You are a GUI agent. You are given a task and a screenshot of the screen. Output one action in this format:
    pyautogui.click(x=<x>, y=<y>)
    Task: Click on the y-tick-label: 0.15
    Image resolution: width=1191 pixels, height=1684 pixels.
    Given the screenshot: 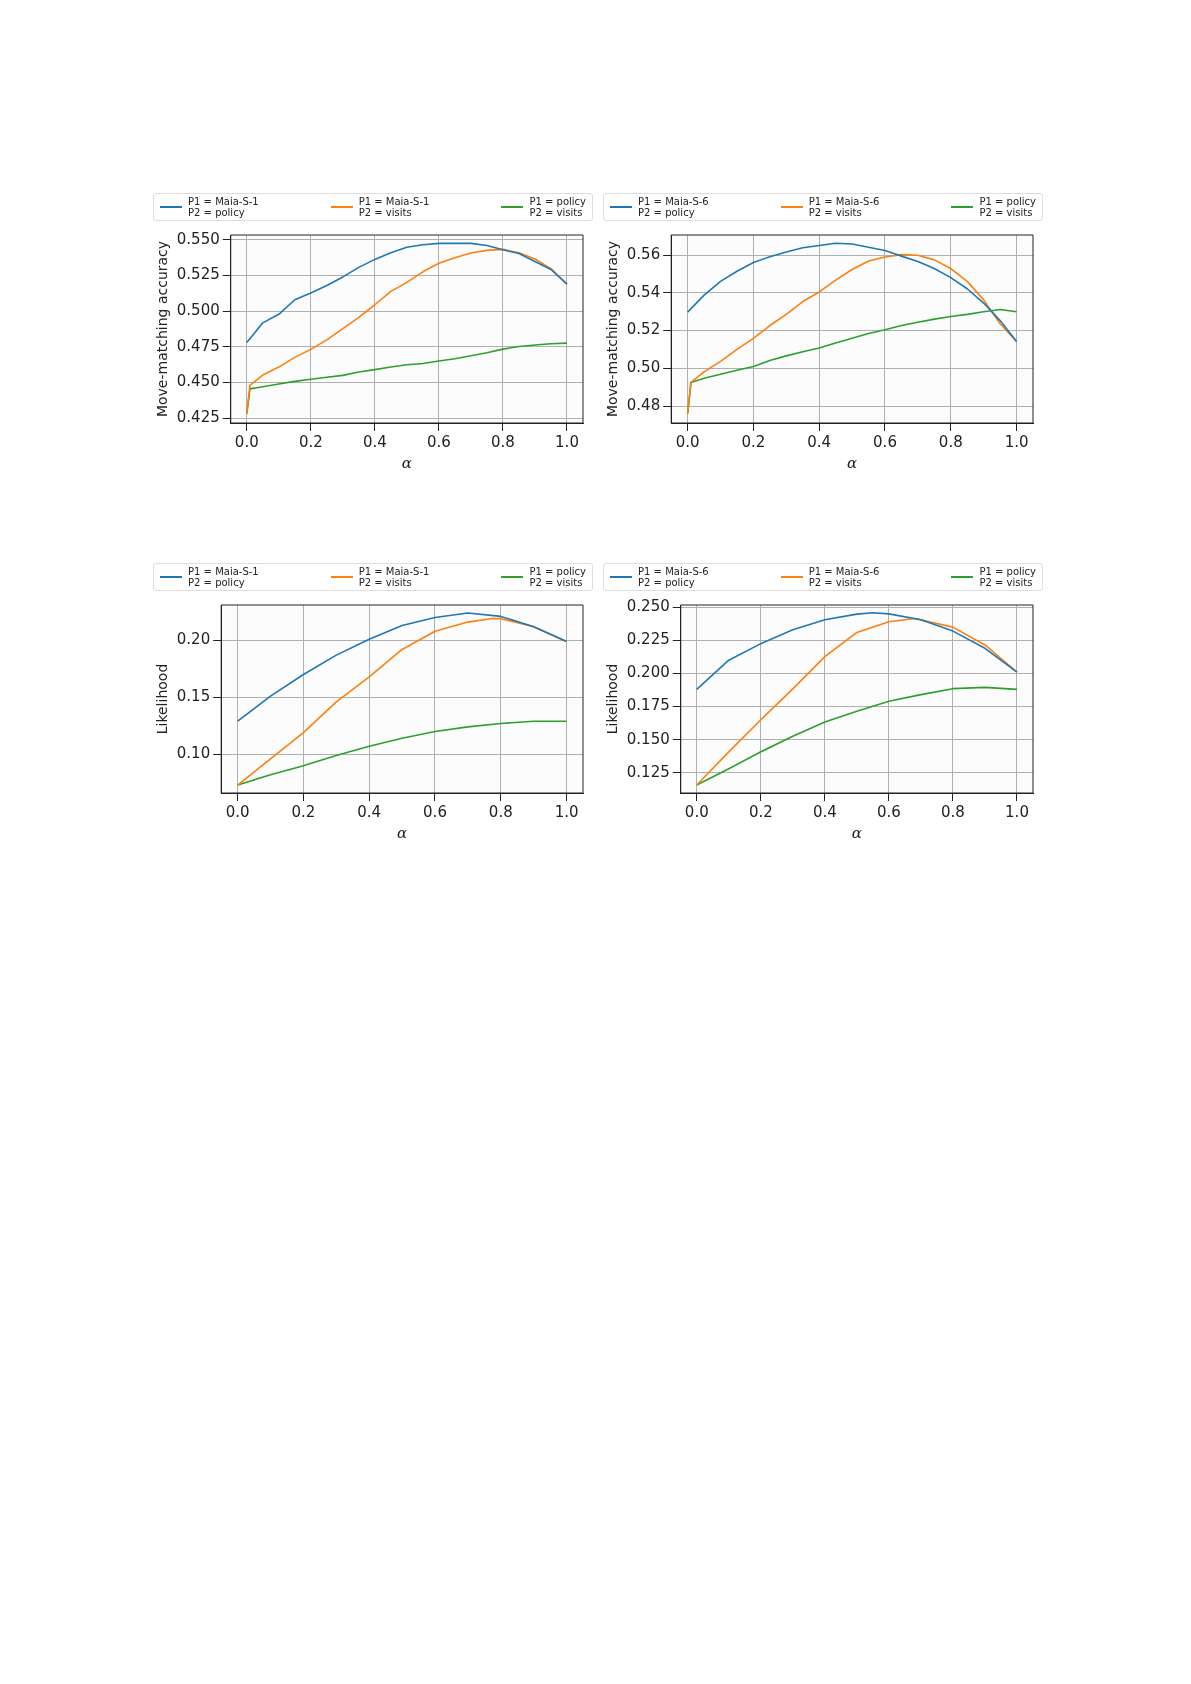 What is the action you would take?
    pyautogui.click(x=193, y=696)
    